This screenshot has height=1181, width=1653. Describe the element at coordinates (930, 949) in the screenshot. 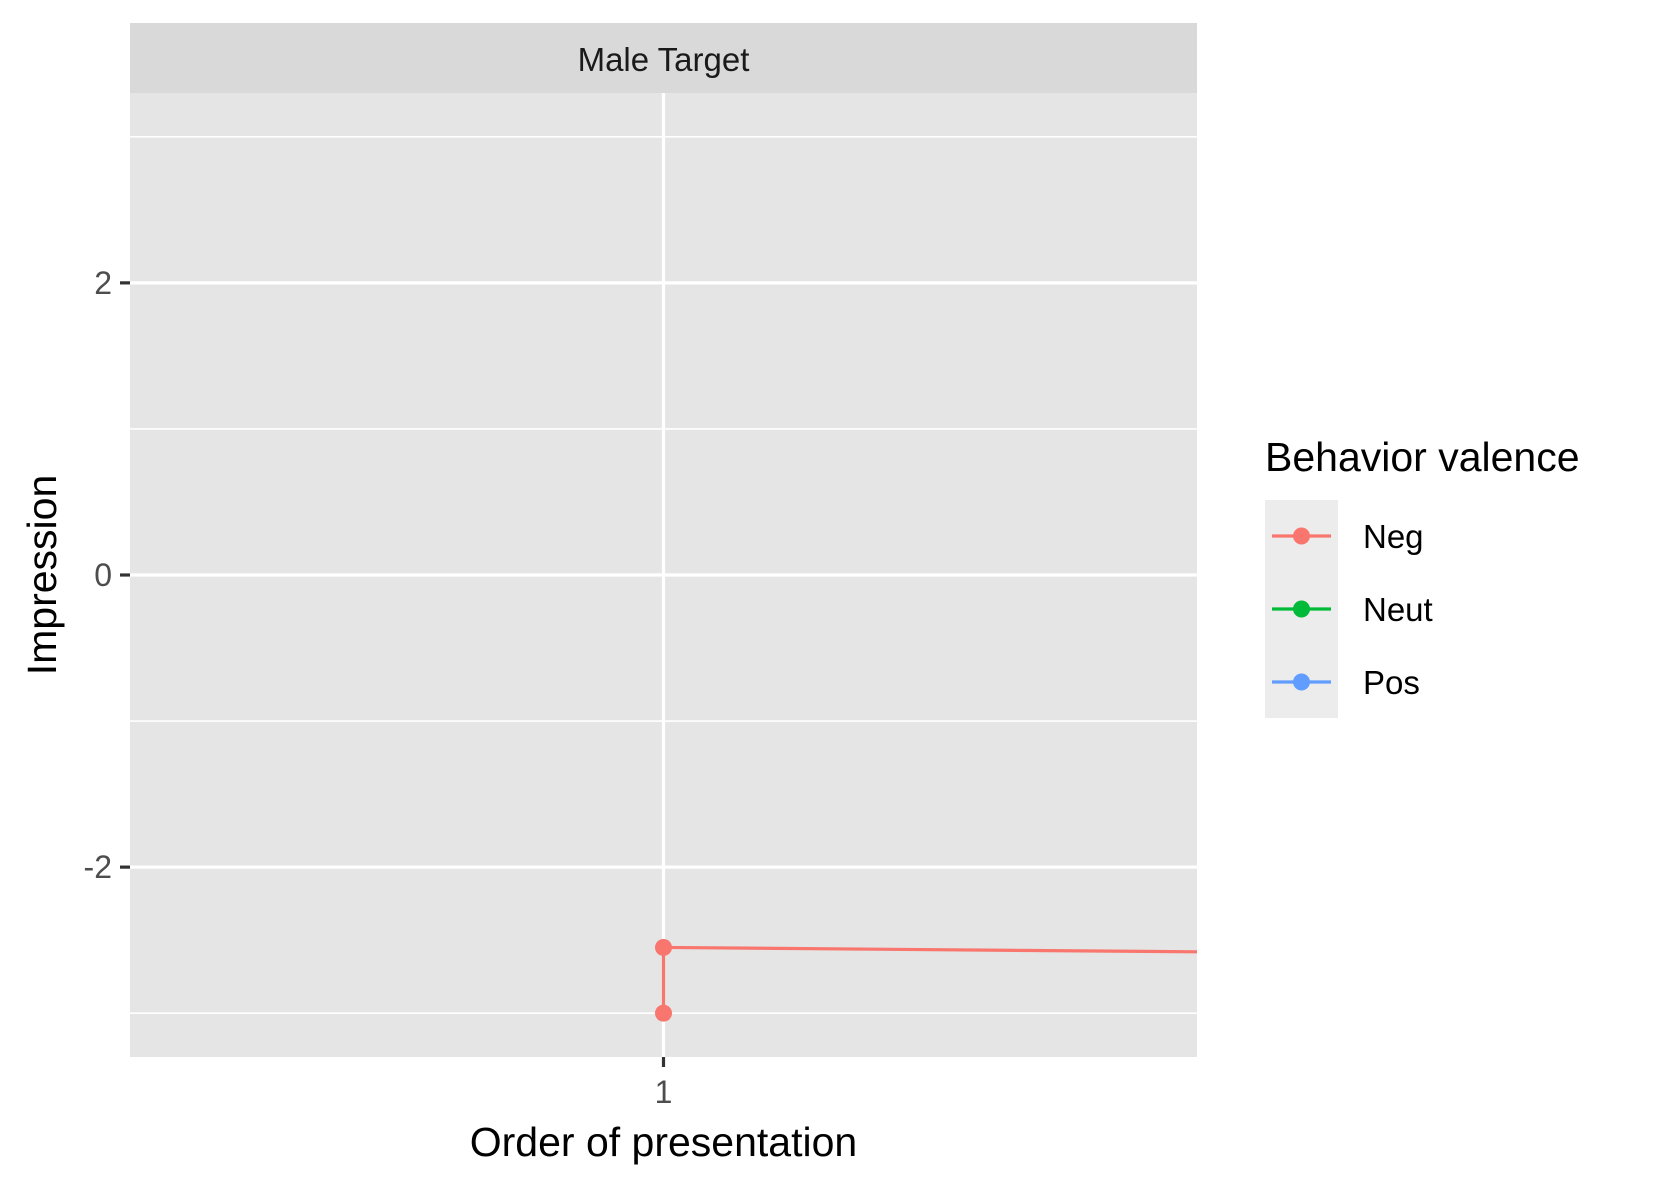

I see `series-line-neg` at that location.